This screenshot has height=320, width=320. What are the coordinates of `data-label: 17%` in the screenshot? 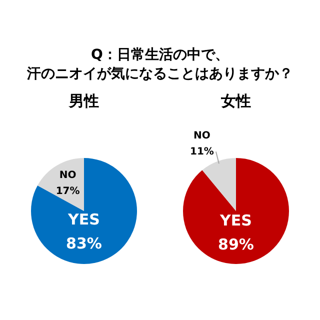 It's located at (68, 192).